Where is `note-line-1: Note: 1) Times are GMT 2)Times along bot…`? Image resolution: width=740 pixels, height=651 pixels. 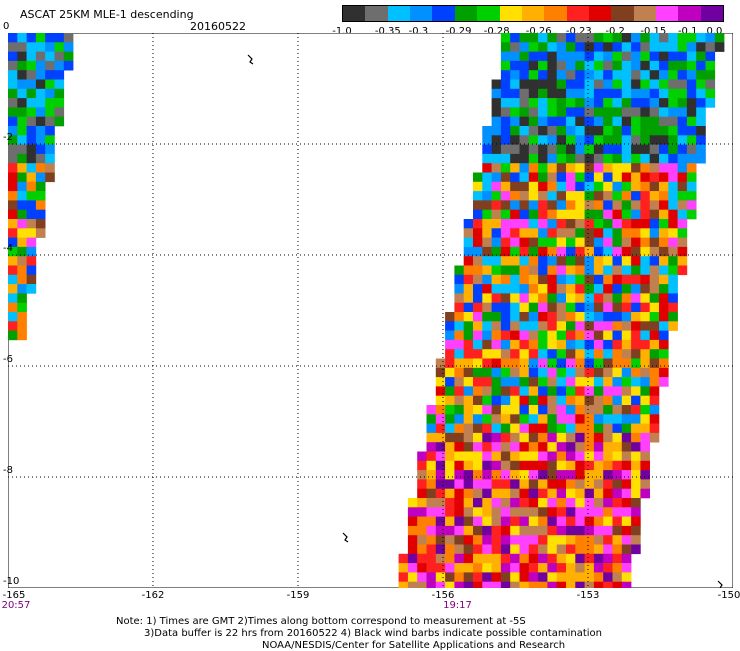
note-line-1: Note: 1) Times are GMT 2)Times along bot… is located at coordinates (321, 621).